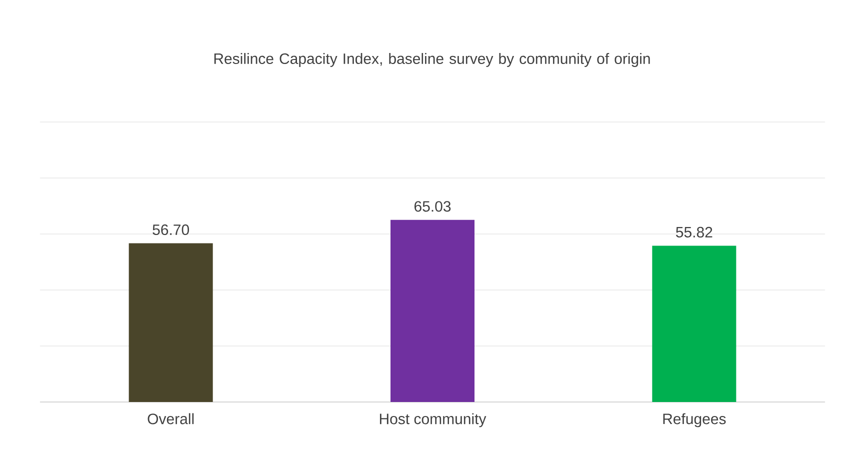  I want to click on chart-title: Resilince Capacity Index, baseline survey by community of origin, so click(432, 60).